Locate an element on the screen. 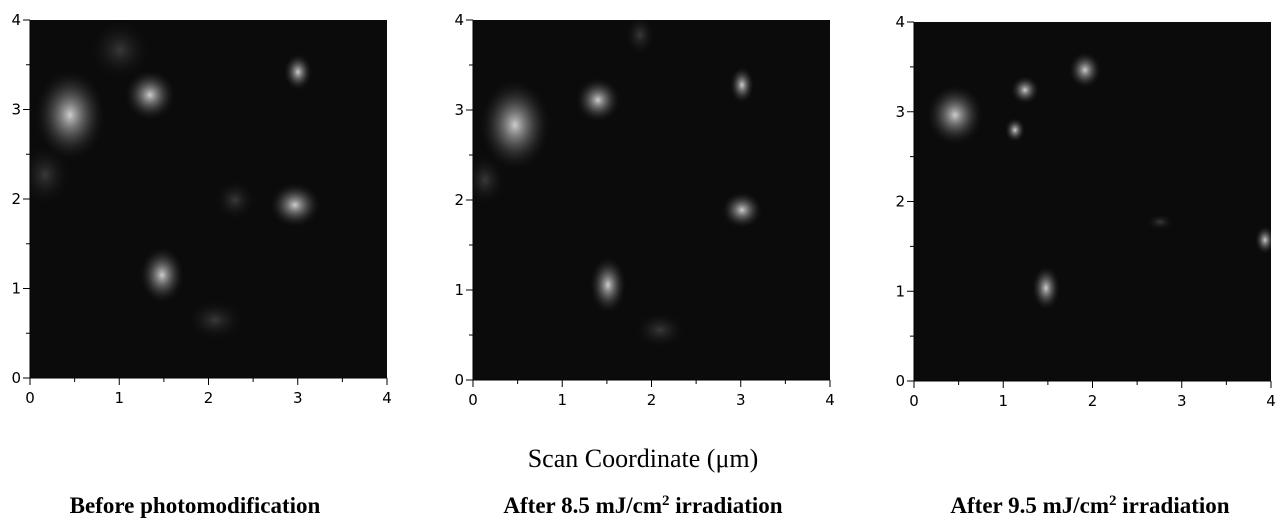  caption: After 8.5 mJ/cm2 irradiation is located at coordinates (642, 505).